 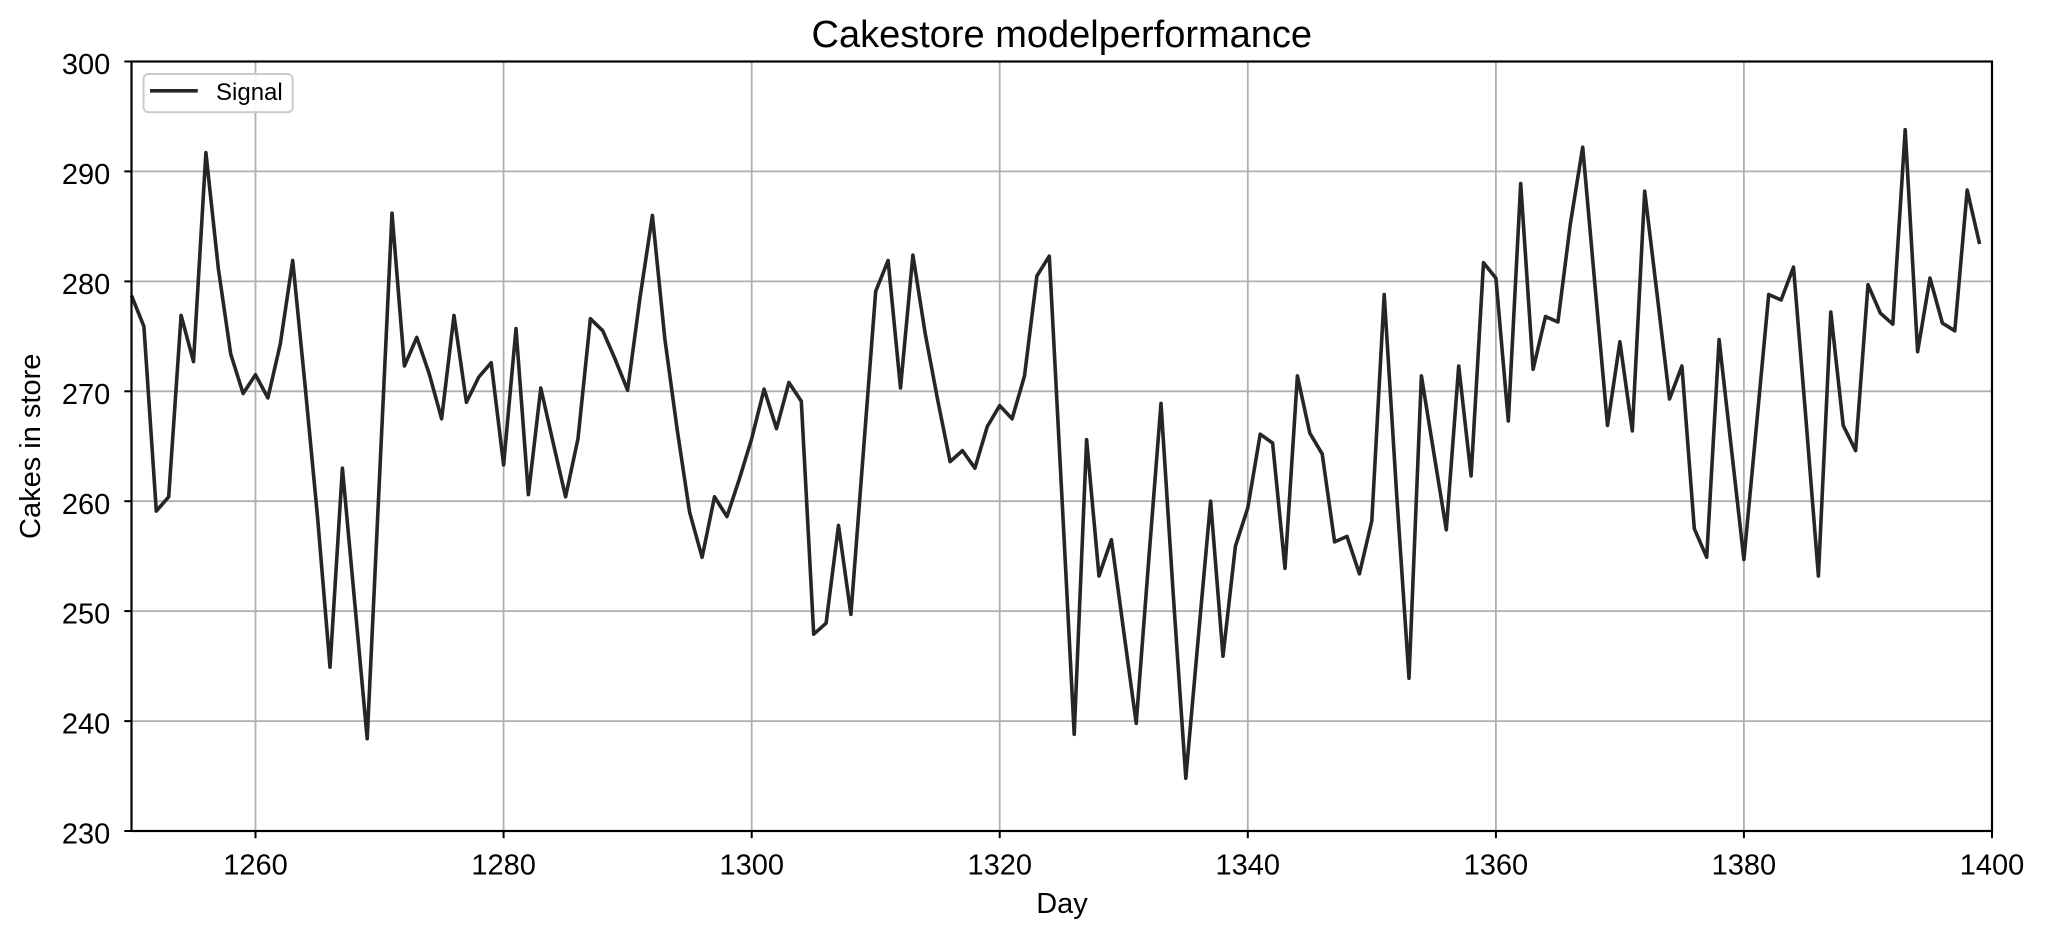 What do you see at coordinates (86, 285) in the screenshot?
I see `svg-text: 280` at bounding box center [86, 285].